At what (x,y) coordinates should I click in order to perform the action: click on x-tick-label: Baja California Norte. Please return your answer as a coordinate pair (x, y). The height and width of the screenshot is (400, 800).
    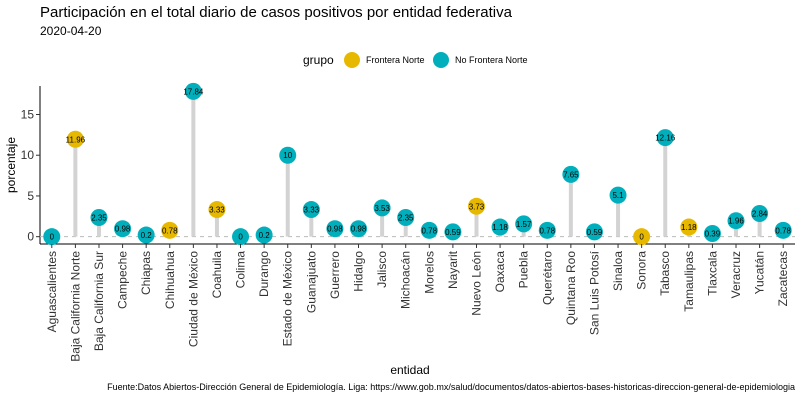
    Looking at the image, I should click on (75, 306).